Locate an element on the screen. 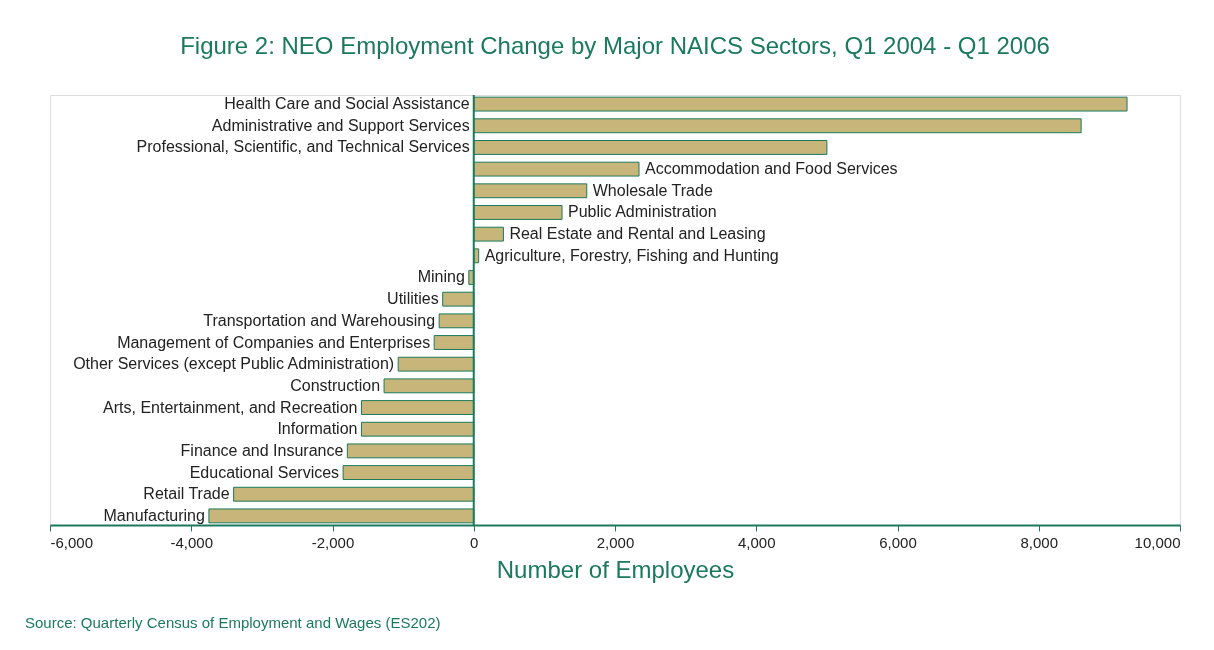  x-tick-label: -2,000 is located at coordinates (333, 542).